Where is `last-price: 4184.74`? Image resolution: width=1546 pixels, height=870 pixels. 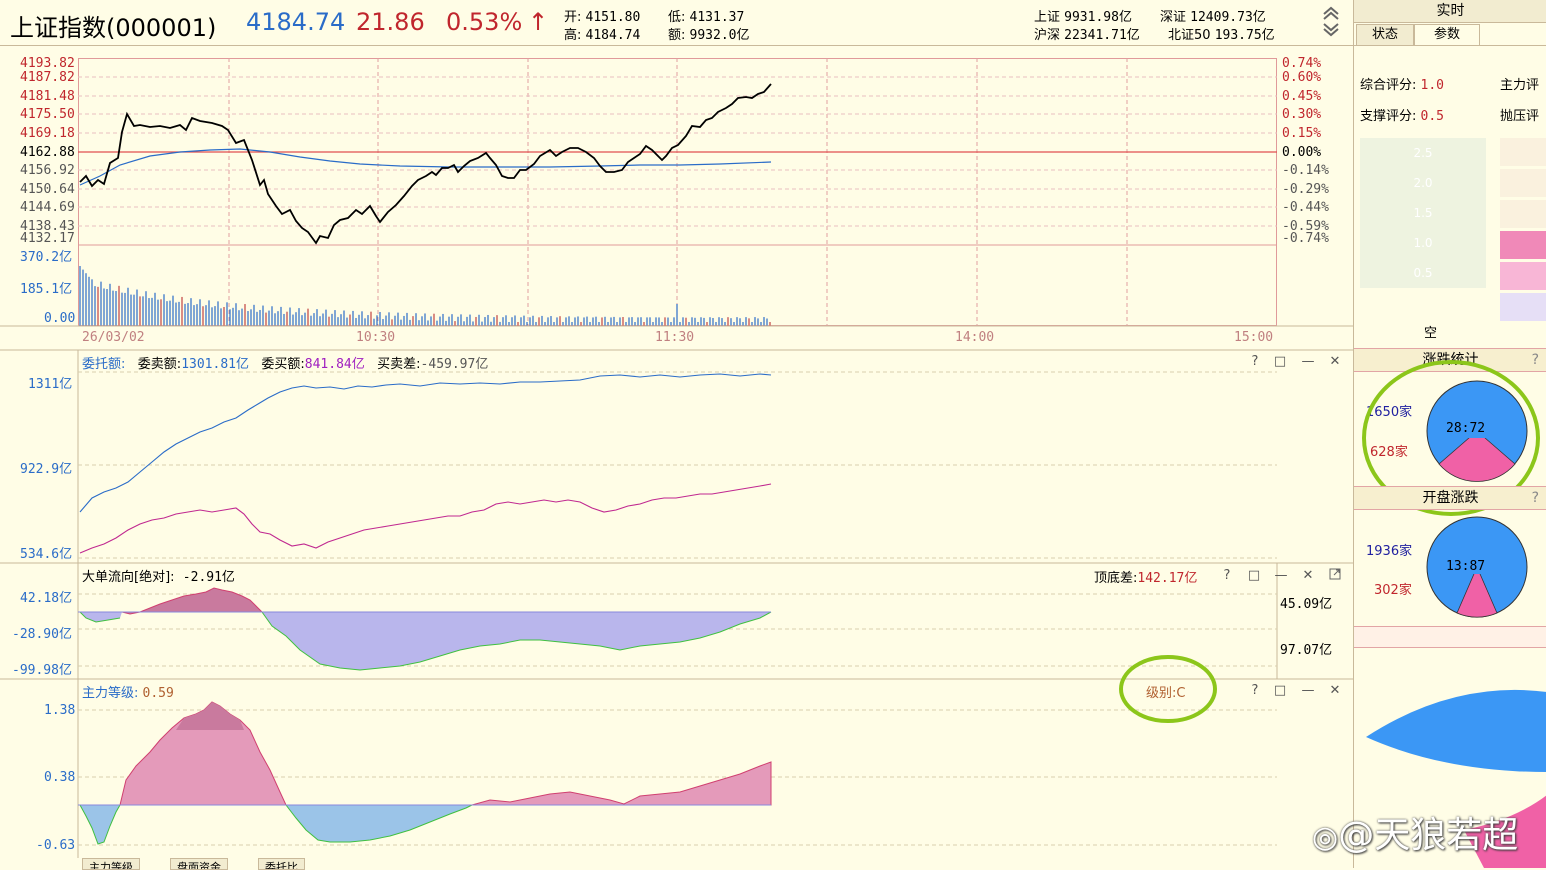 last-price: 4184.74 is located at coordinates (296, 22).